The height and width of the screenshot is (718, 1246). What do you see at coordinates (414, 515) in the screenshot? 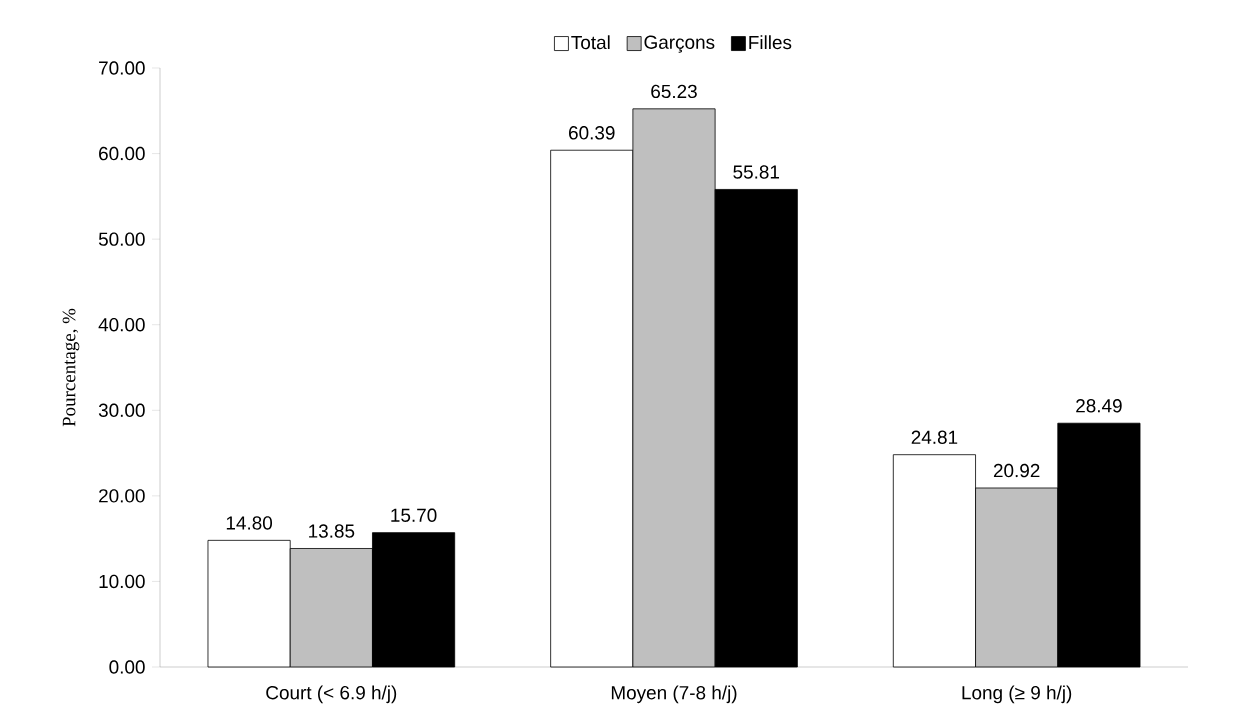
I see `data-label: 15.70` at bounding box center [414, 515].